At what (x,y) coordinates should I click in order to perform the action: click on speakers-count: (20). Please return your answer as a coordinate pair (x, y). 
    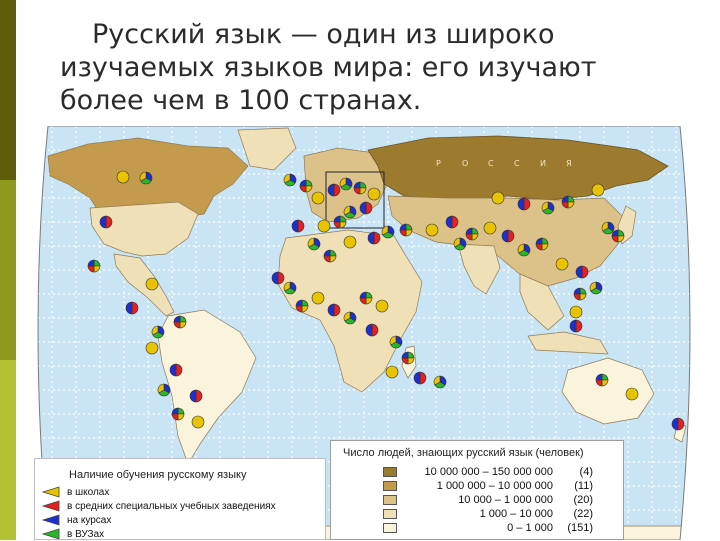
    Looking at the image, I should click on (583, 499).